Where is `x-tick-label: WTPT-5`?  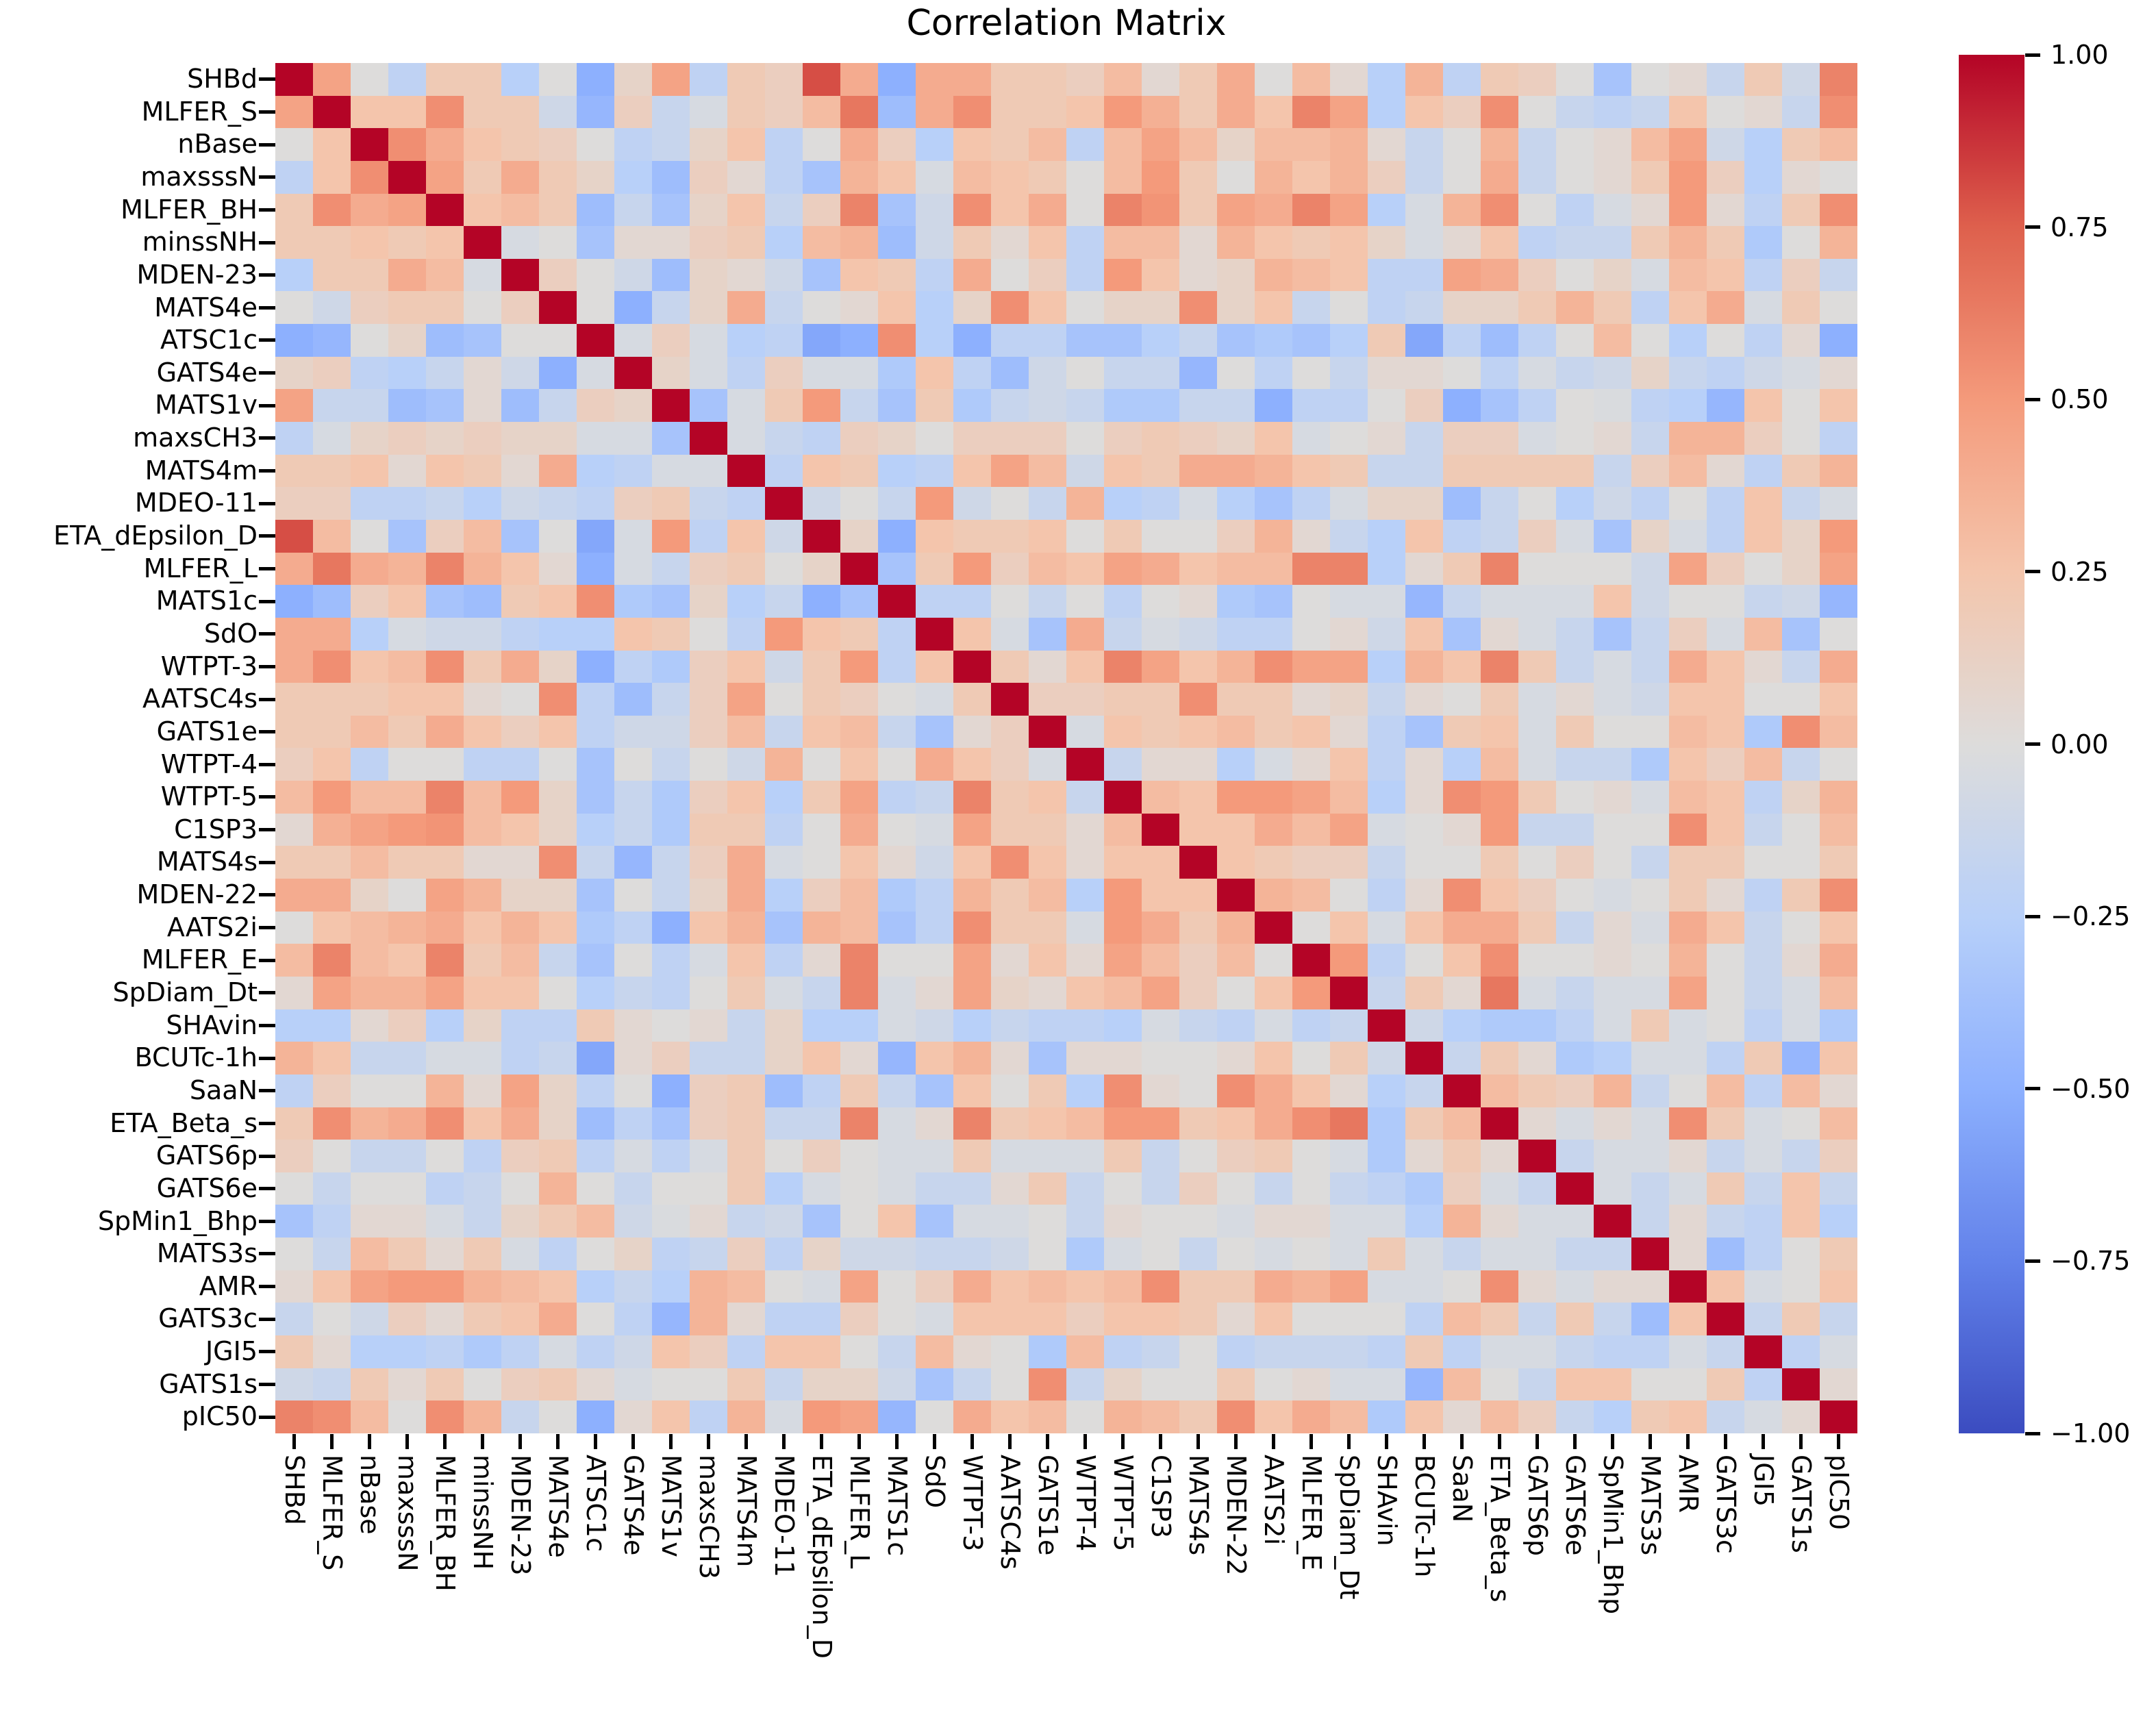 x-tick-label: WTPT-5 is located at coordinates (1122, 1503).